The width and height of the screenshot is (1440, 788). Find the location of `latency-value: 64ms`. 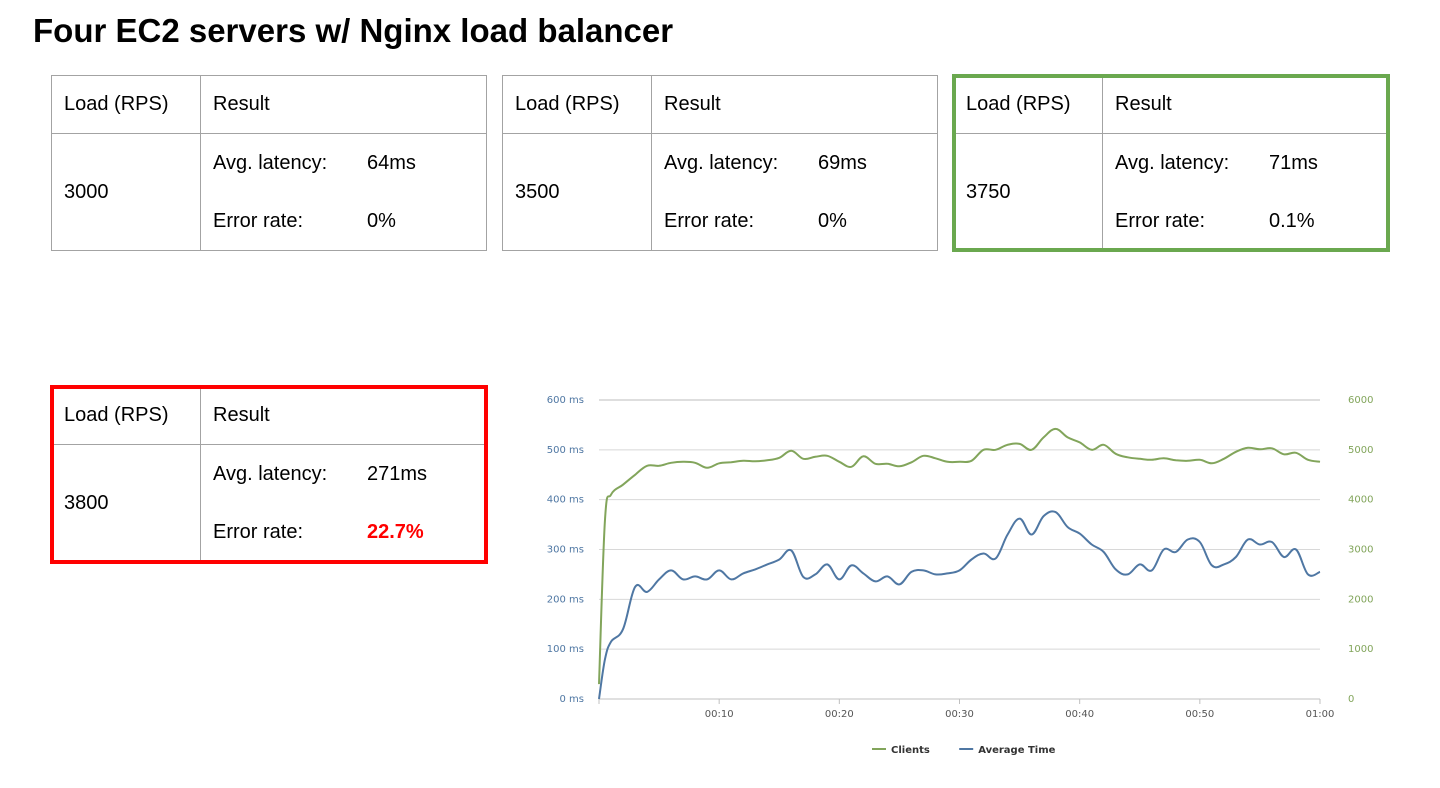

latency-value: 64ms is located at coordinates (391, 163).